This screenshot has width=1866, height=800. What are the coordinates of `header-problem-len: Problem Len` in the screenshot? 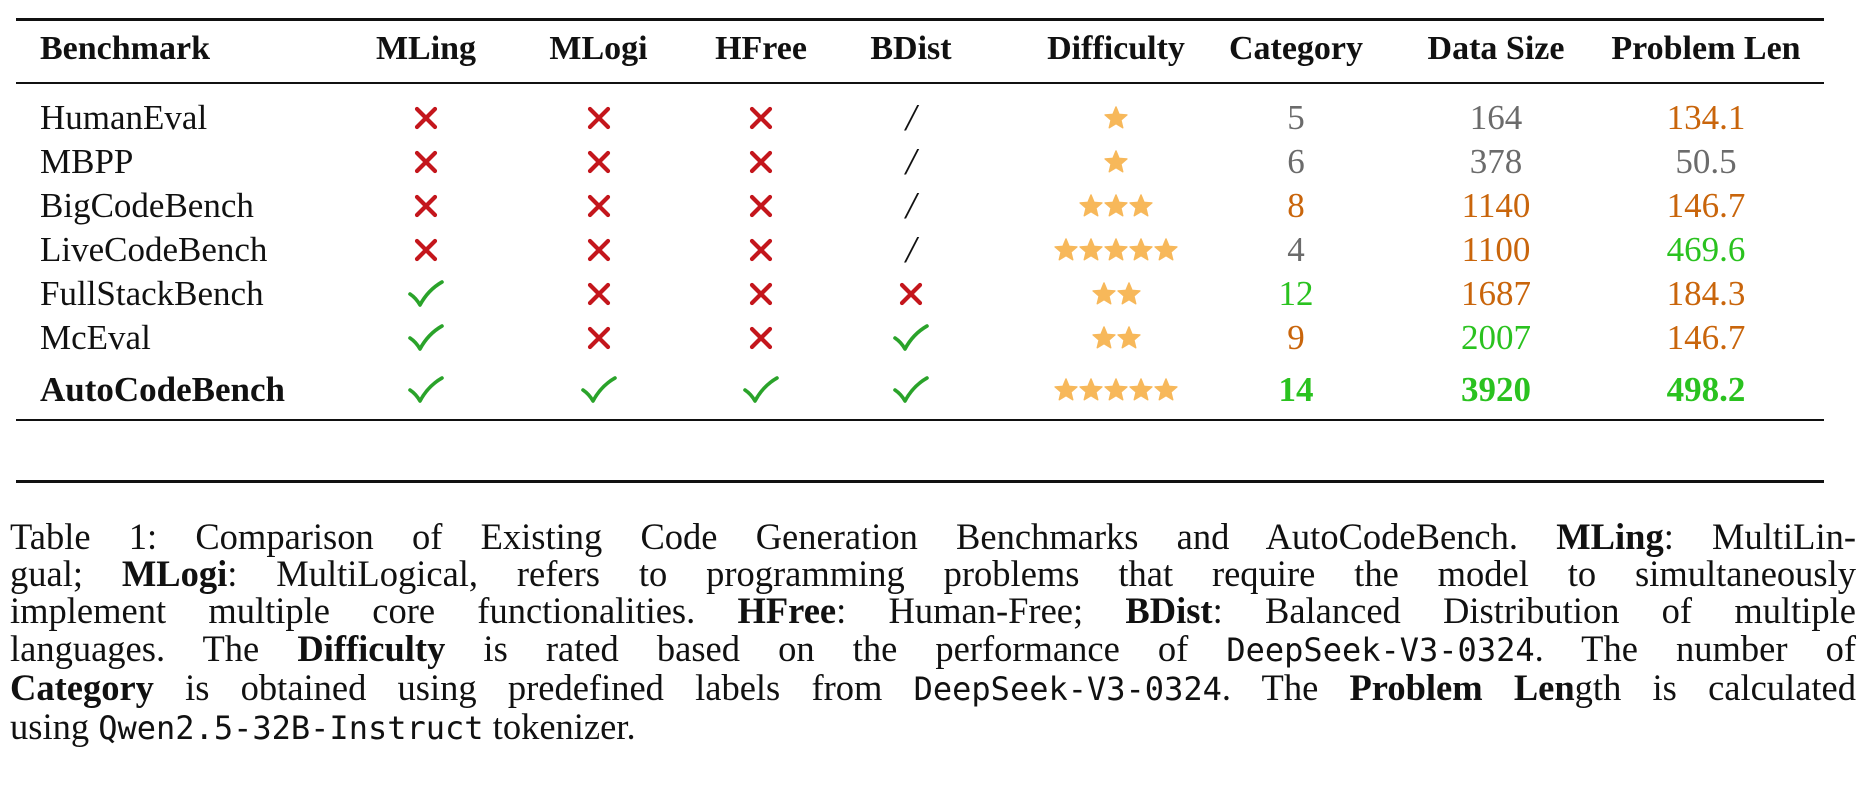 It's located at (1706, 48).